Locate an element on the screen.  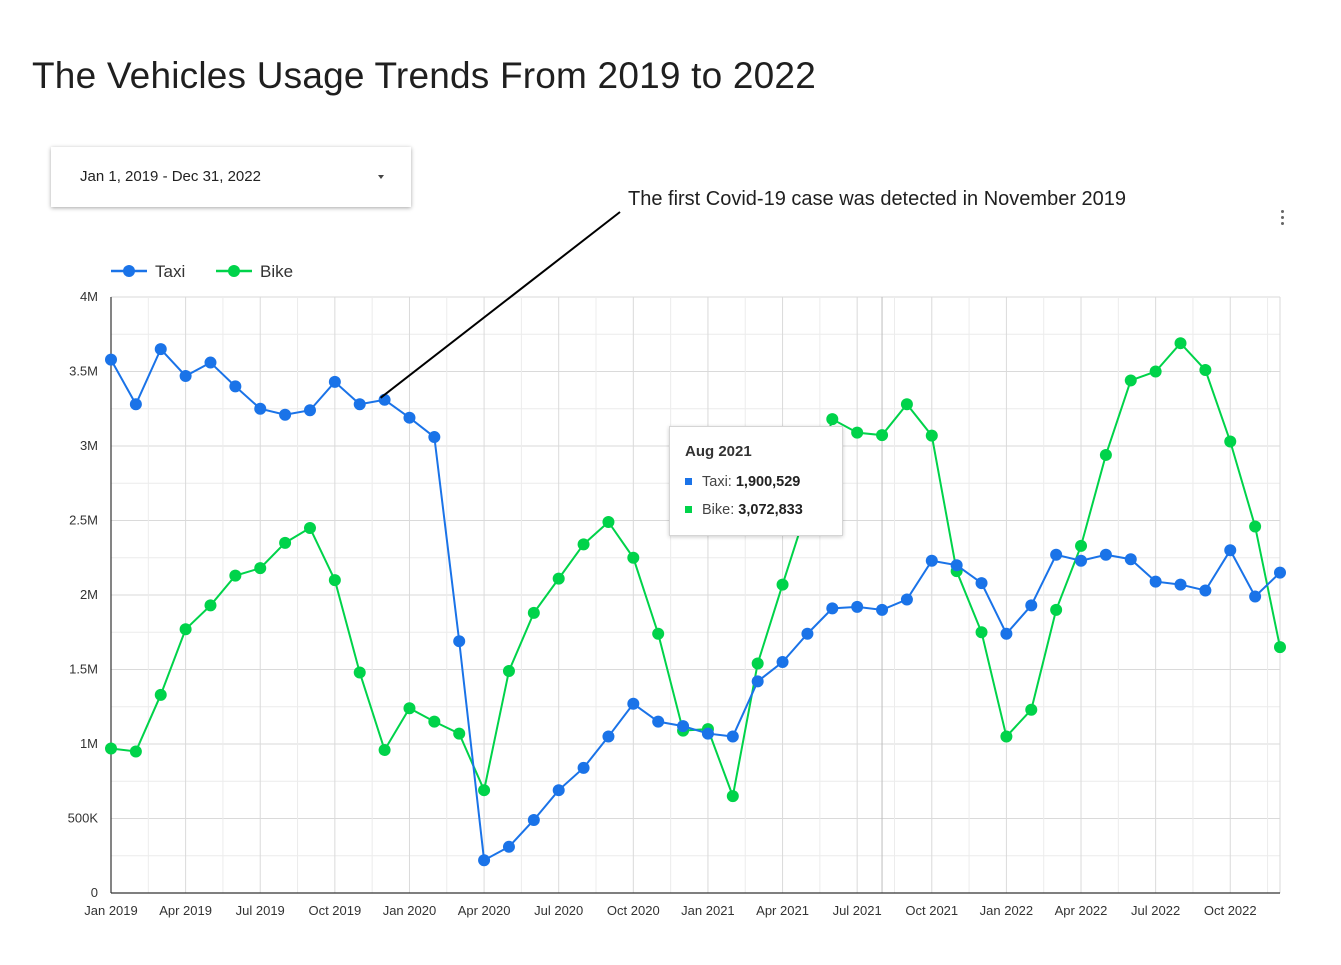
more-vert-icon is located at coordinates (1282, 219).